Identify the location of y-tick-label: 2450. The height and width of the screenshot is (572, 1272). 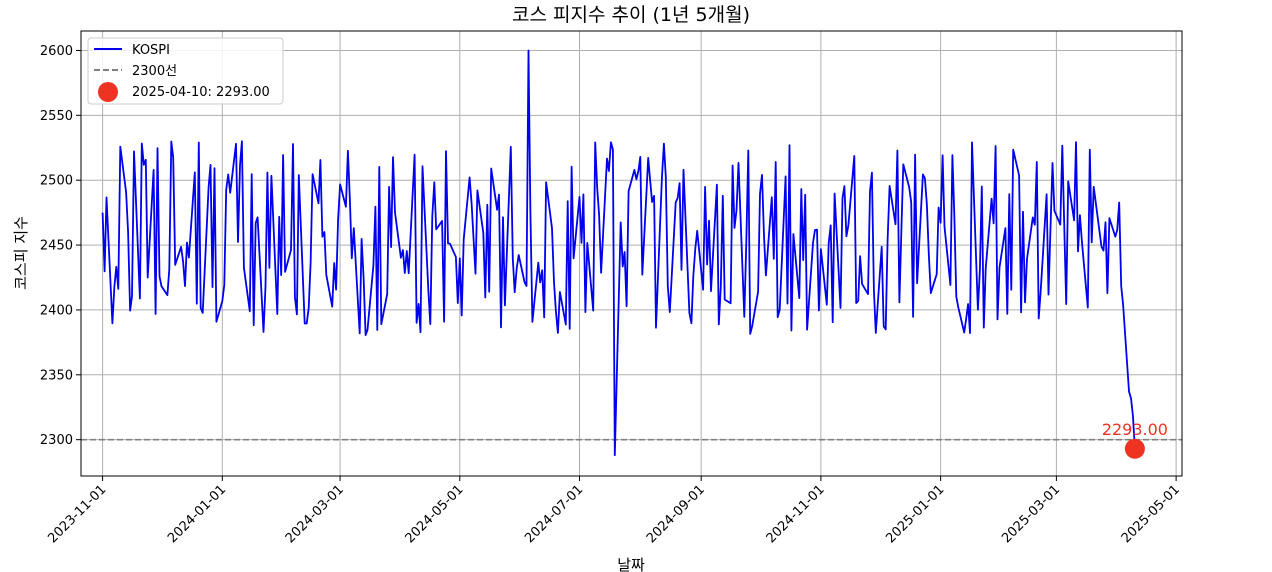
(56, 246).